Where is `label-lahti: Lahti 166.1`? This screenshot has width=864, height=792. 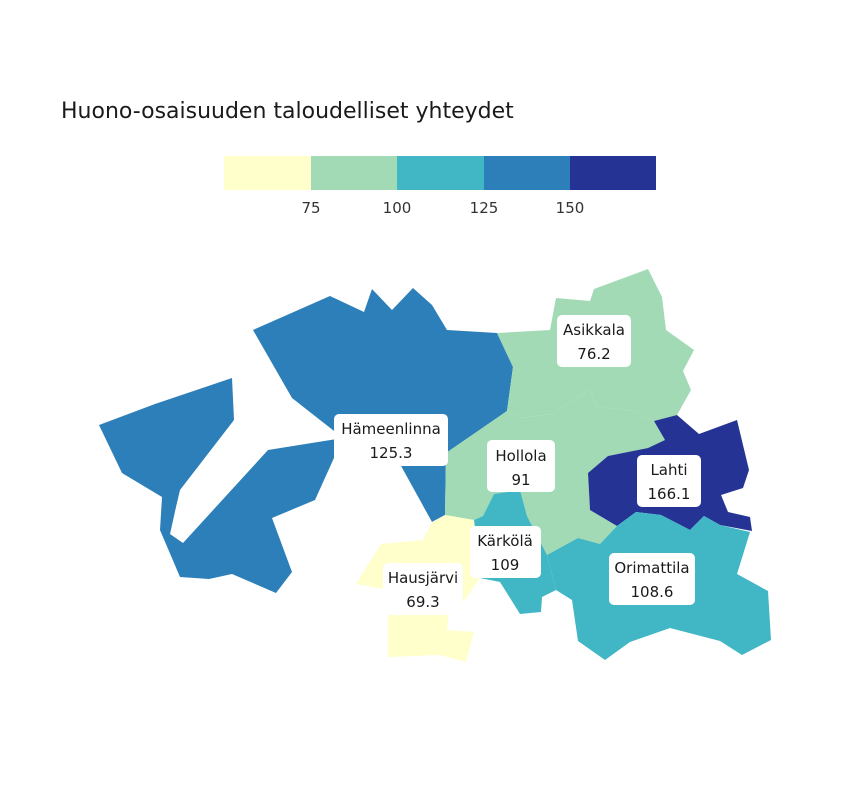 label-lahti: Lahti 166.1 is located at coordinates (669, 481).